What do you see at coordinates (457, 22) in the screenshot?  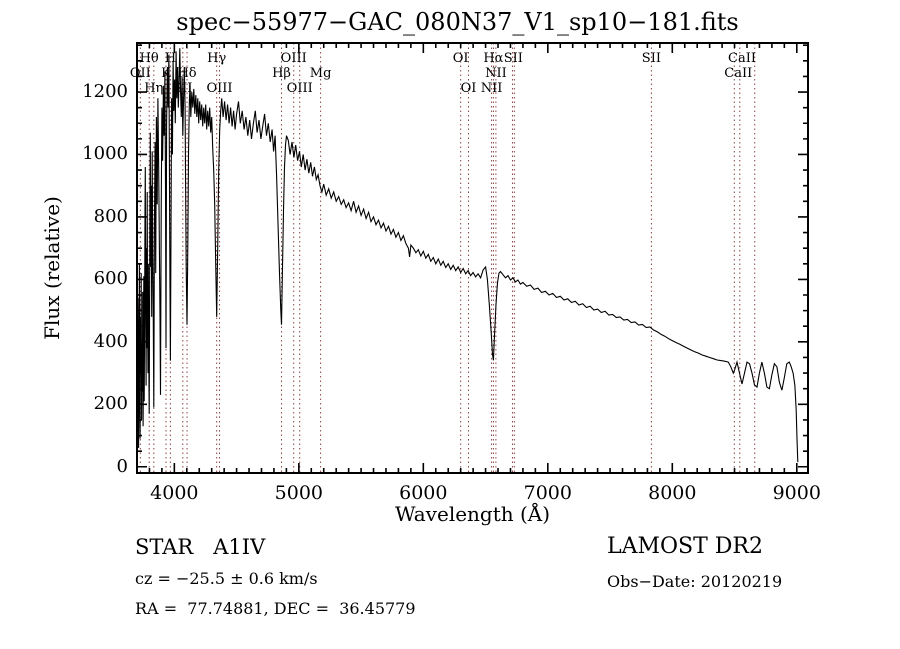 I see `plot-title: spec−55977−GAC_080N37_V1_sp10−181.fits` at bounding box center [457, 22].